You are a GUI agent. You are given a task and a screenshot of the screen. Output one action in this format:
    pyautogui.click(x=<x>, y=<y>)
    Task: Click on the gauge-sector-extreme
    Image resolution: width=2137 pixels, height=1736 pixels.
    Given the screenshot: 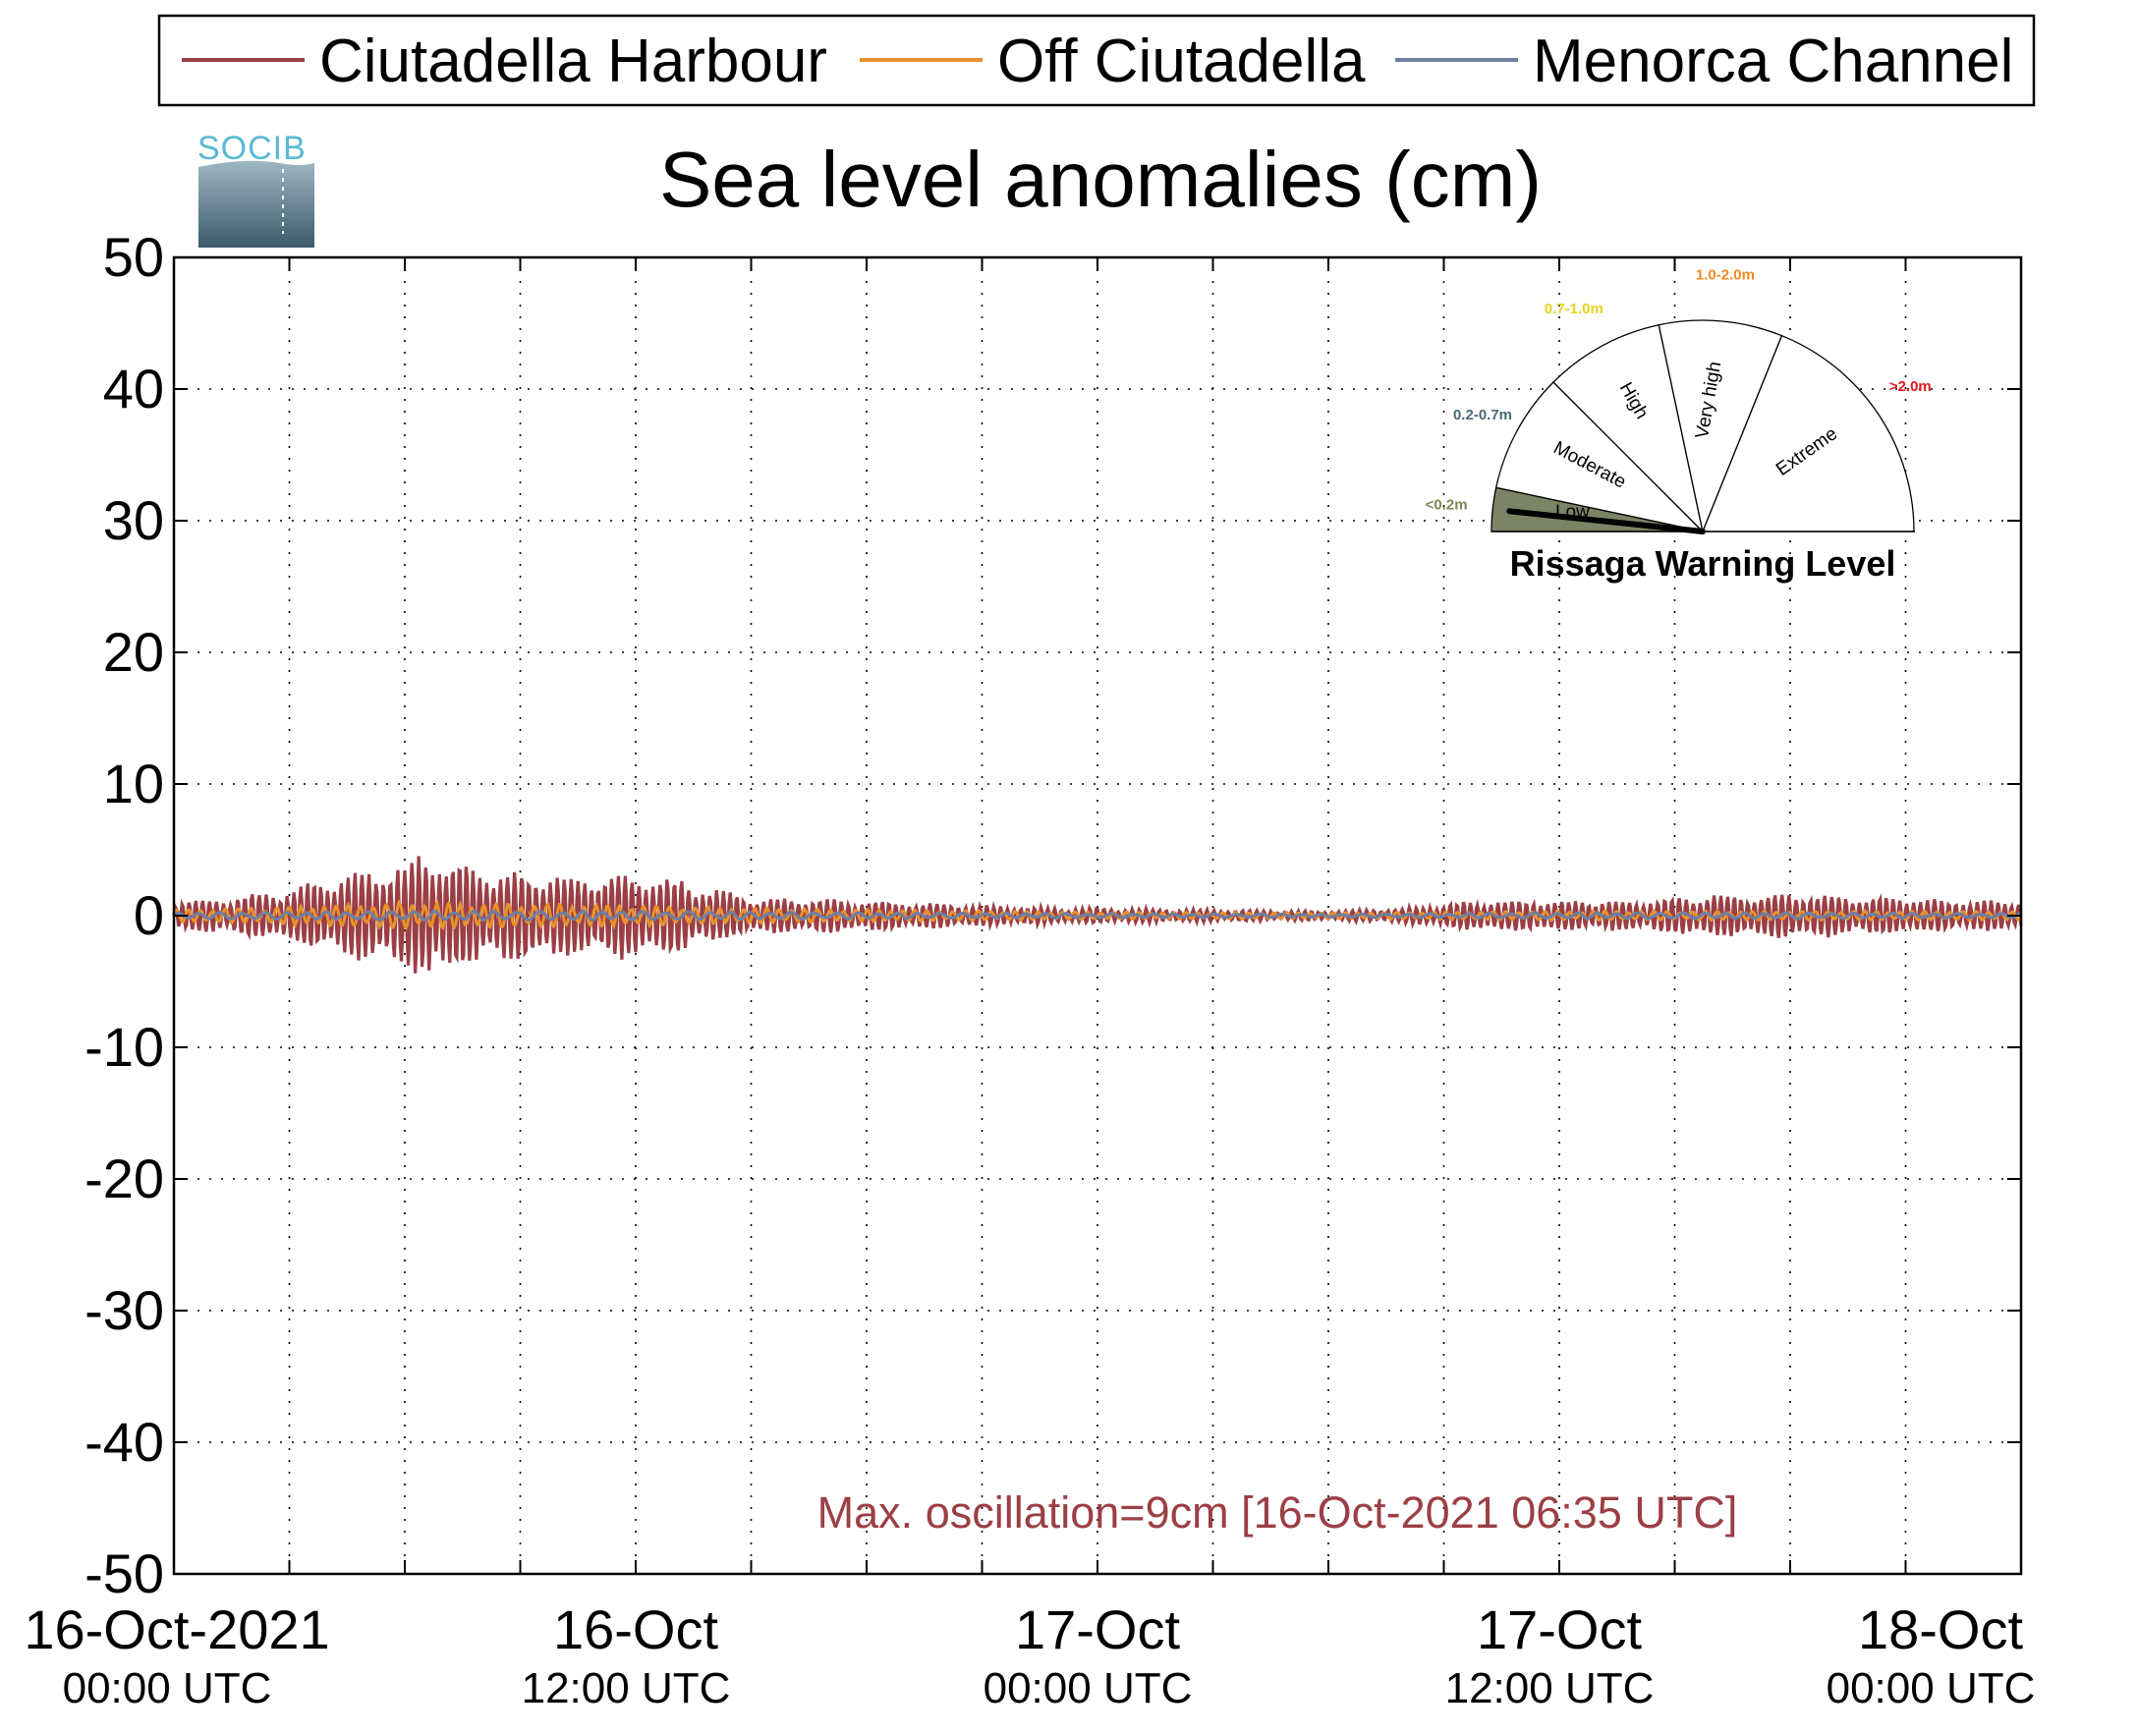 What is the action you would take?
    pyautogui.click(x=1808, y=433)
    